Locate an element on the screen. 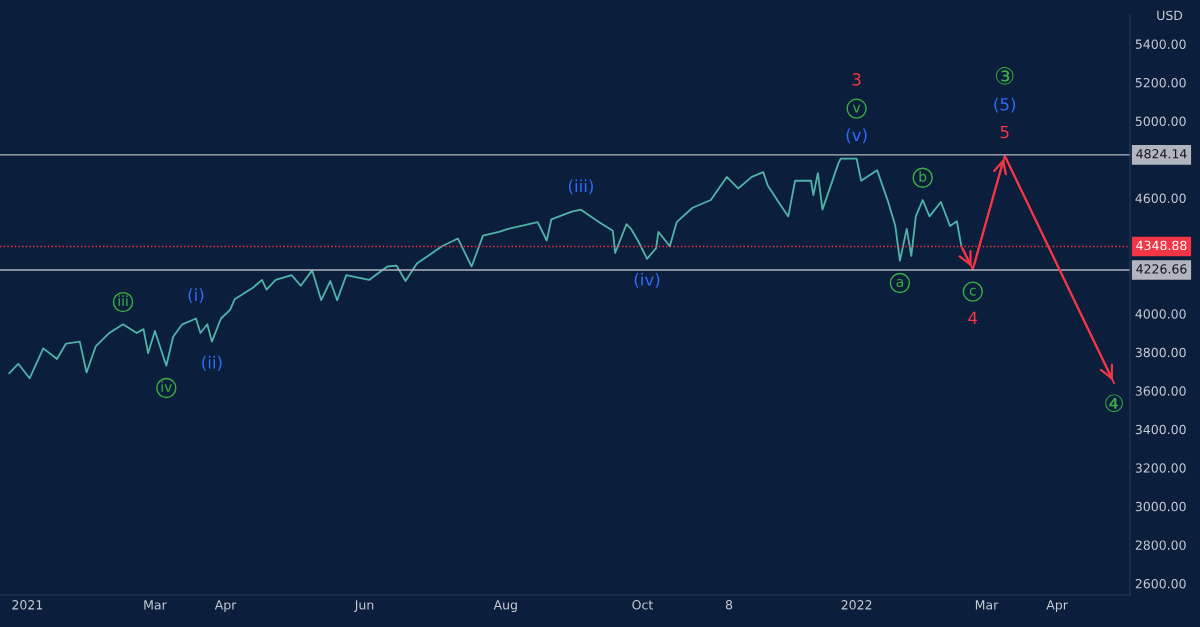  annotation: 4 is located at coordinates (973, 317).